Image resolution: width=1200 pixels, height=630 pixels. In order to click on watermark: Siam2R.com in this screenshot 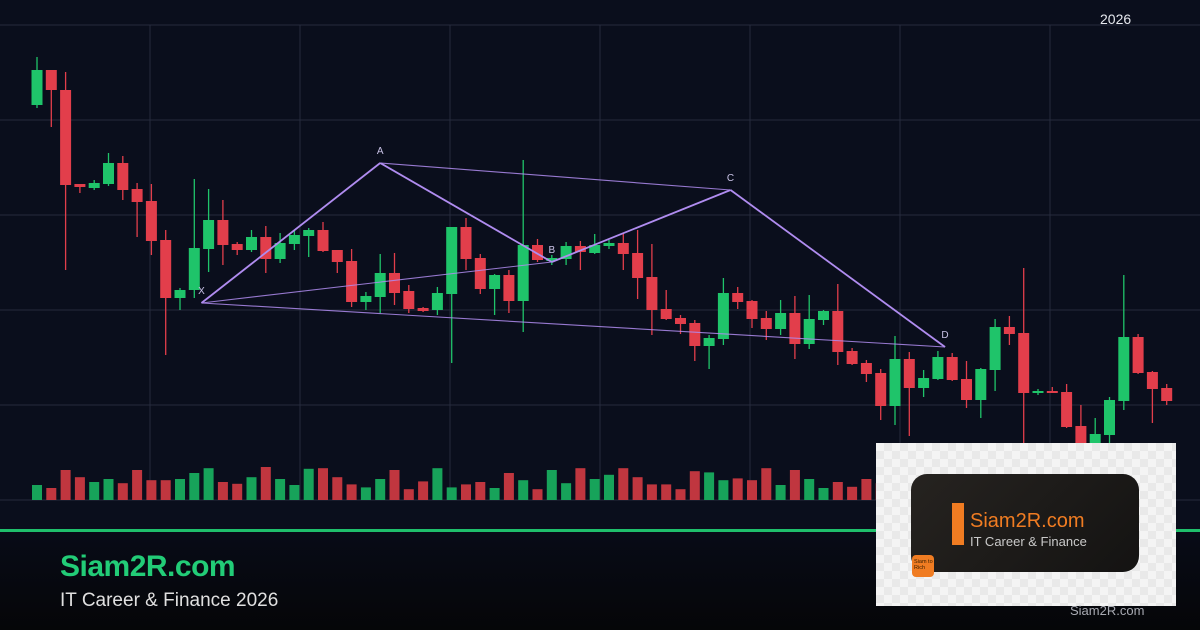, I will do `click(1107, 610)`.